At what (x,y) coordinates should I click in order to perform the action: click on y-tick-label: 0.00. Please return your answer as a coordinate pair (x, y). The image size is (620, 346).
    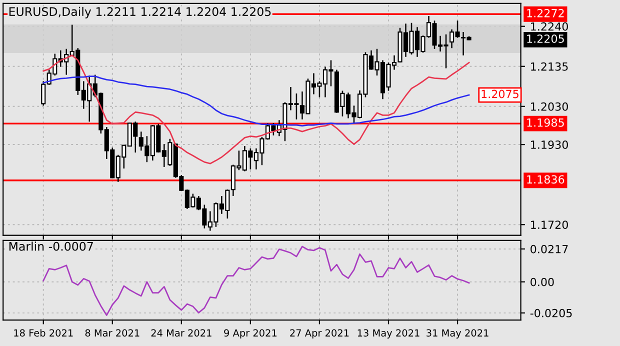
    Looking at the image, I should click on (542, 282).